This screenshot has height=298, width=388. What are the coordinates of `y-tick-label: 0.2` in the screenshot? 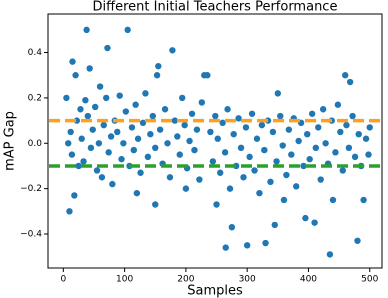 It's located at (35, 98).